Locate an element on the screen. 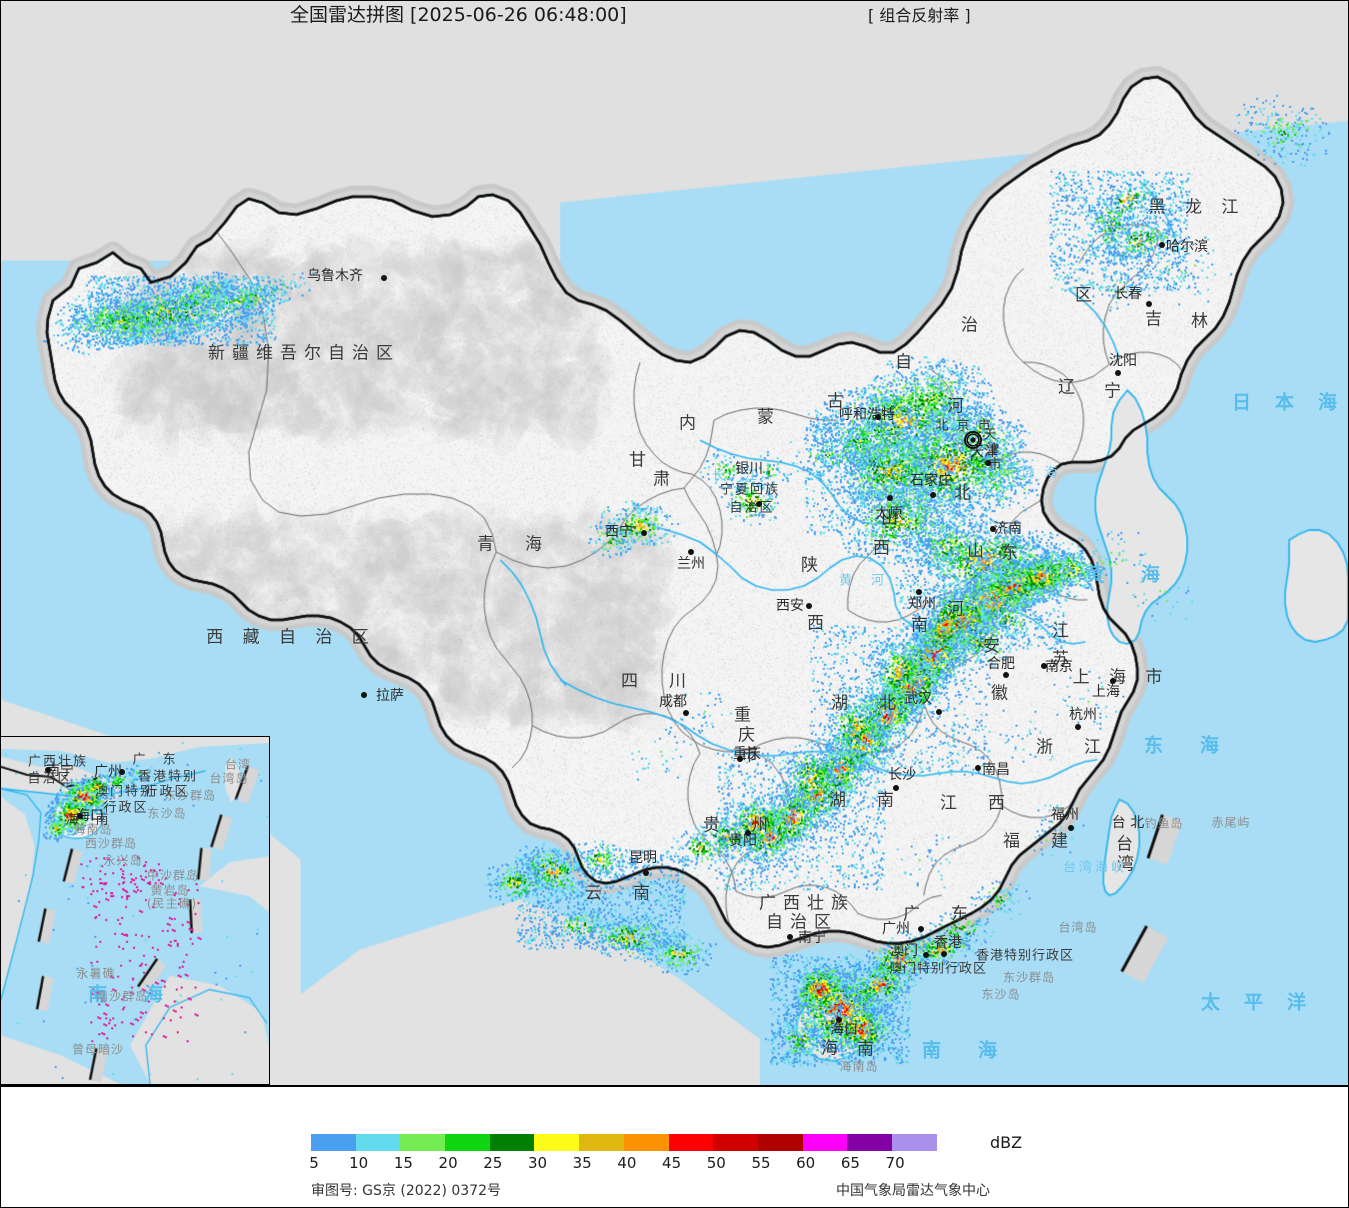 The height and width of the screenshot is (1208, 1349). map-approval-number: 审图号: GS京 (2022) 0372号 is located at coordinates (406, 1191).